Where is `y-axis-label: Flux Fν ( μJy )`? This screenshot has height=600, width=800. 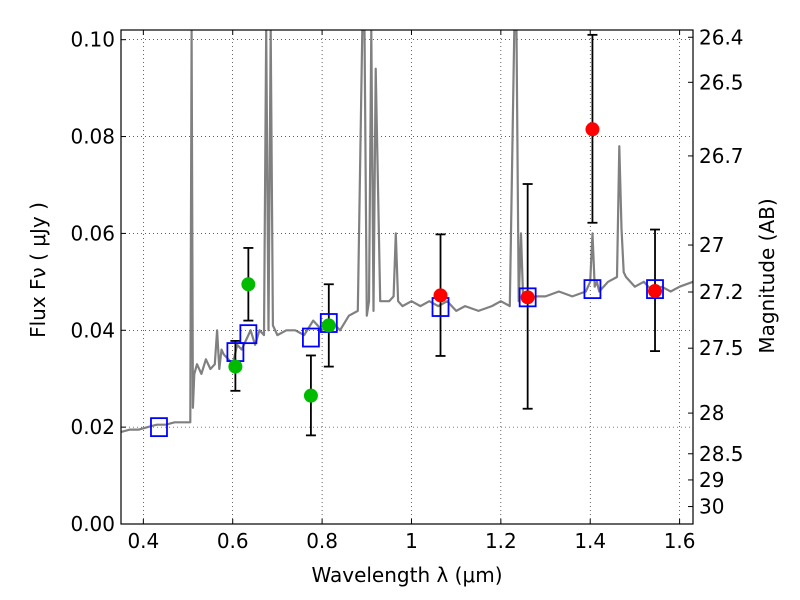
y-axis-label: Flux Fν ( μJy ) is located at coordinates (38, 270).